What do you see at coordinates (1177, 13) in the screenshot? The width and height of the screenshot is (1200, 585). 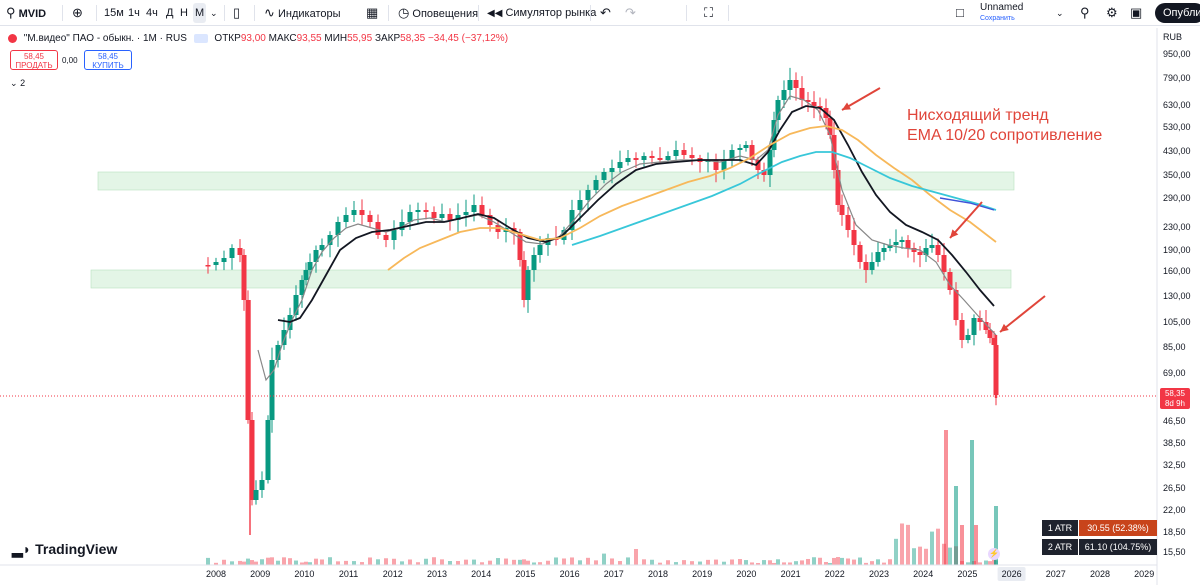 I see `publish-button: Опублик` at bounding box center [1177, 13].